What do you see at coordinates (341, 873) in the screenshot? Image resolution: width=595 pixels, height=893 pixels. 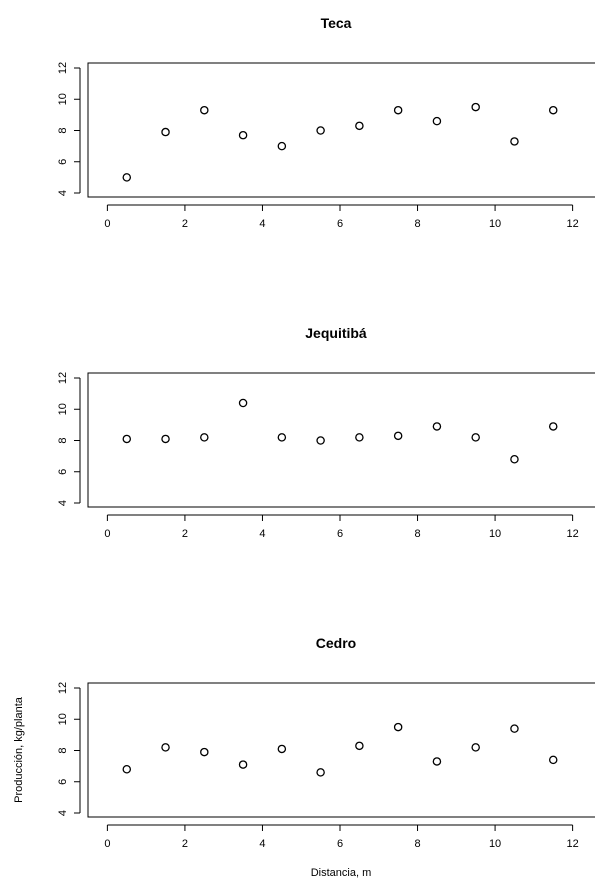 I see `x-axis-title: Distancia, m` at bounding box center [341, 873].